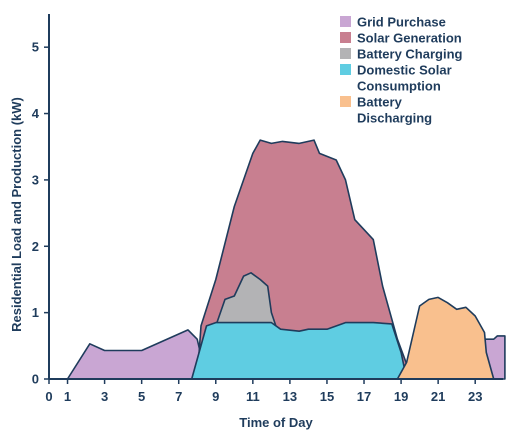 Image resolution: width=520 pixels, height=438 pixels. What do you see at coordinates (36, 113) in the screenshot?
I see `y-tick-label-4: 4` at bounding box center [36, 113].